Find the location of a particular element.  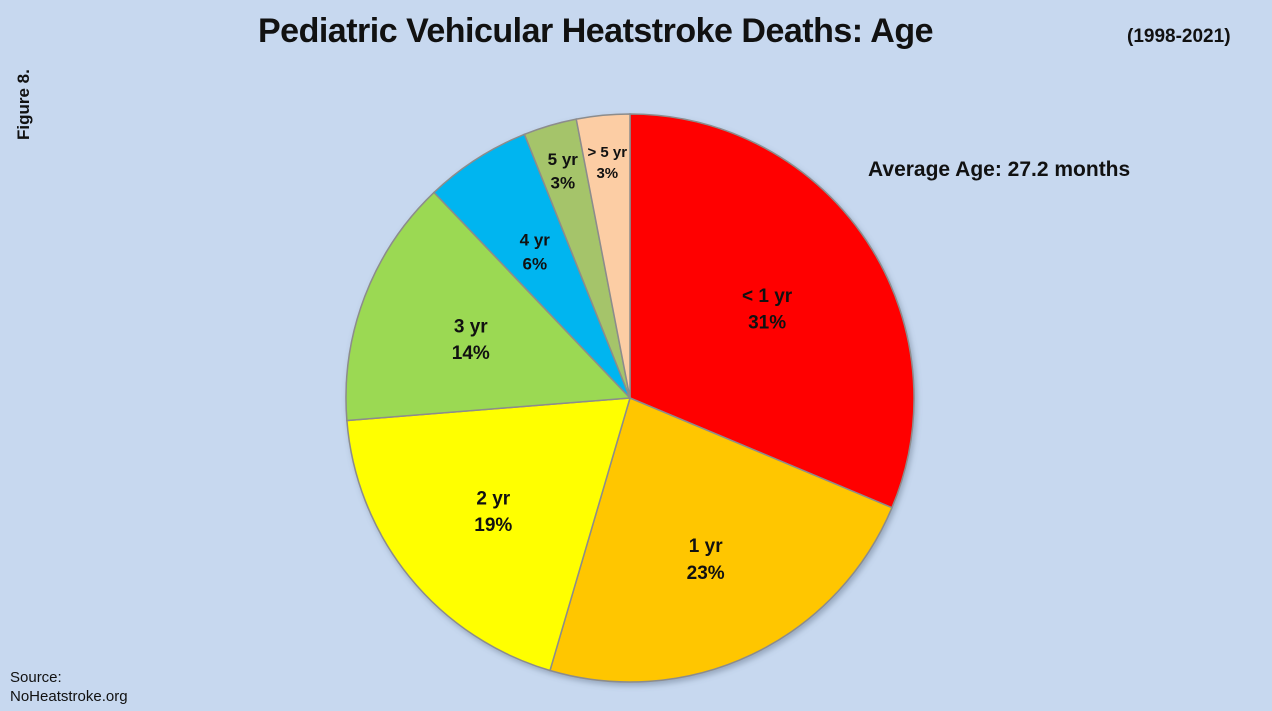

slice-category-label: 5 yr is located at coordinates (563, 159).